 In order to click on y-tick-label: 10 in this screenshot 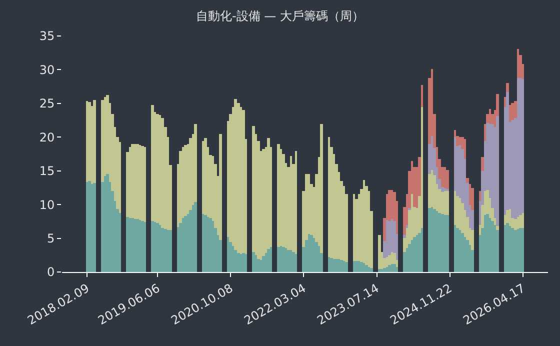, I will do `click(47, 205)`.